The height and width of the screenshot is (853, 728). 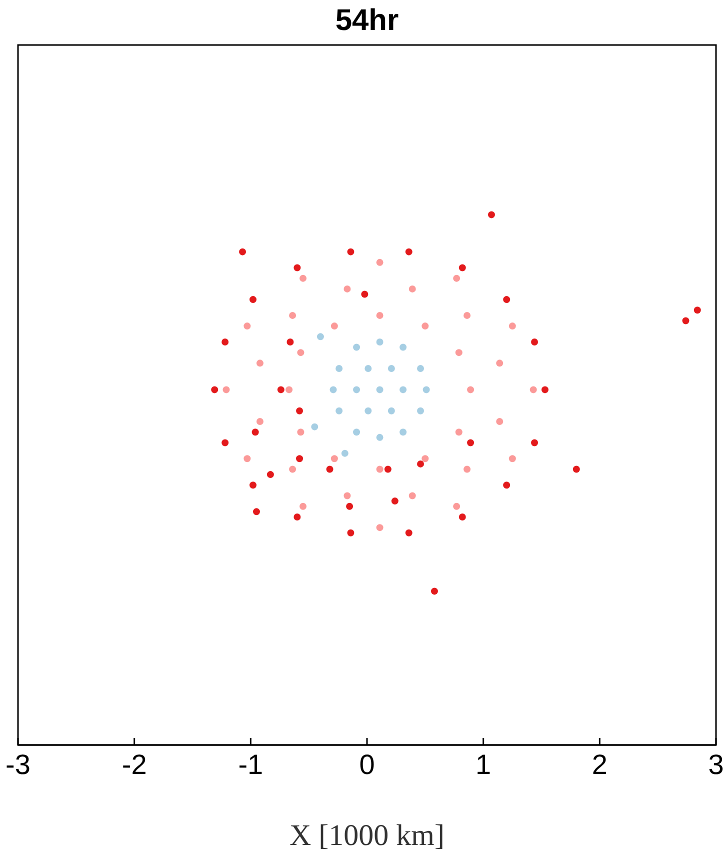 I want to click on x-tick-label: 3, so click(x=716, y=764).